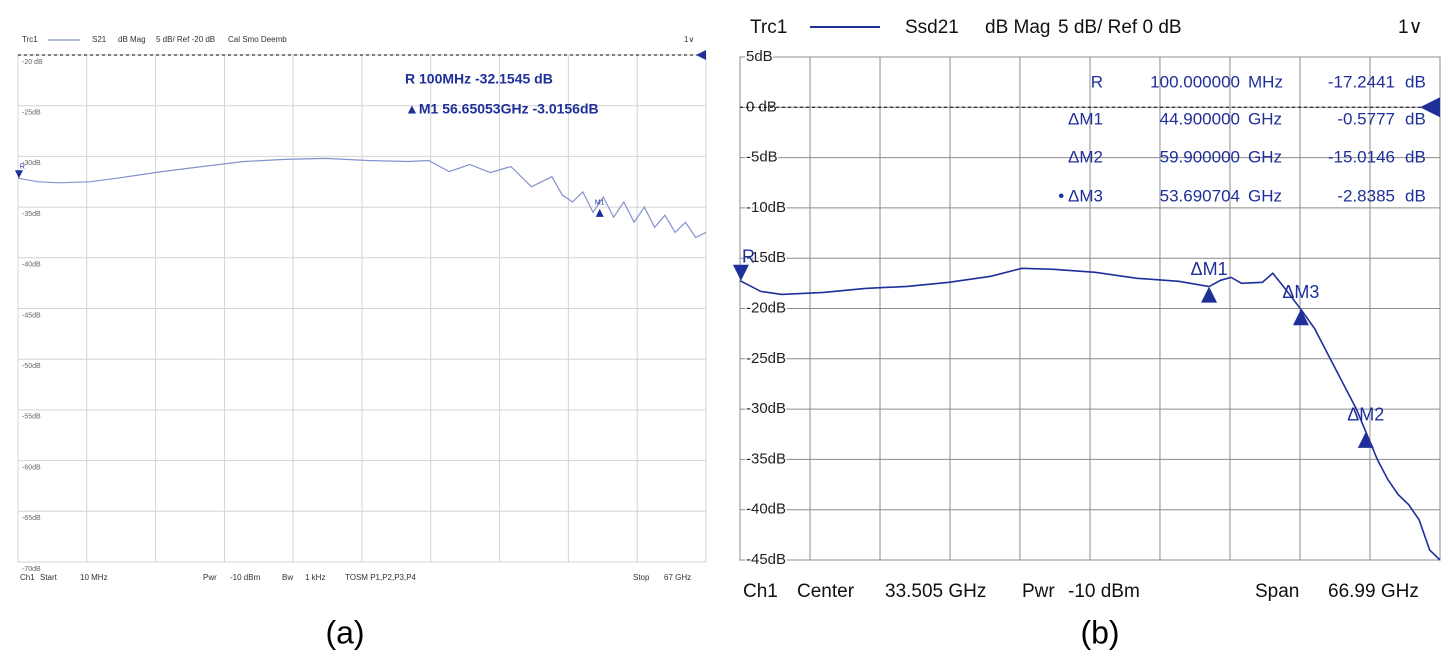 The height and width of the screenshot is (669, 1456). Describe the element at coordinates (932, 27) in the screenshot. I see `legend-label: Ssd21` at that location.